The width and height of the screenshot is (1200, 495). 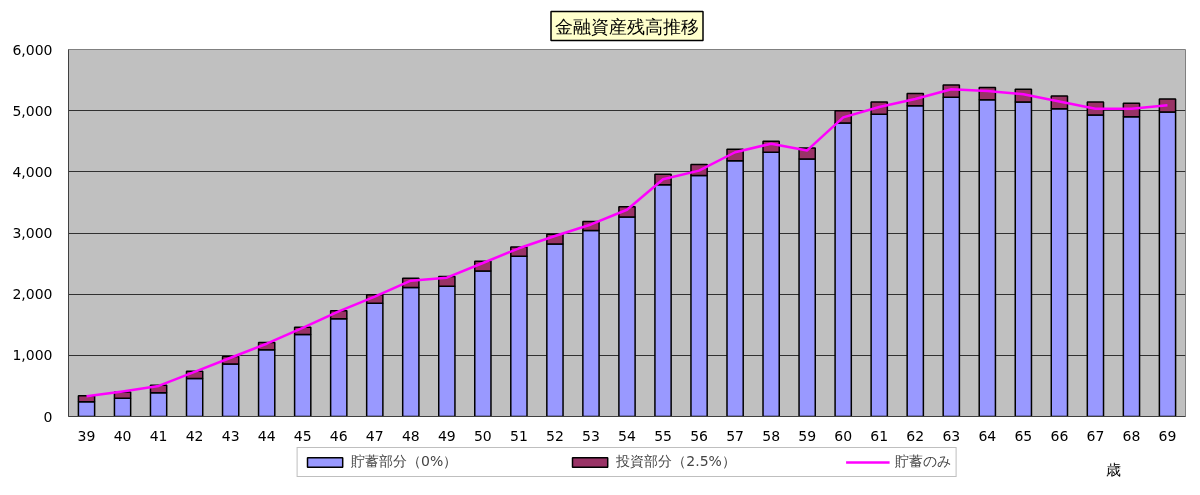 I want to click on x-tick-label: 65, so click(x=1023, y=435).